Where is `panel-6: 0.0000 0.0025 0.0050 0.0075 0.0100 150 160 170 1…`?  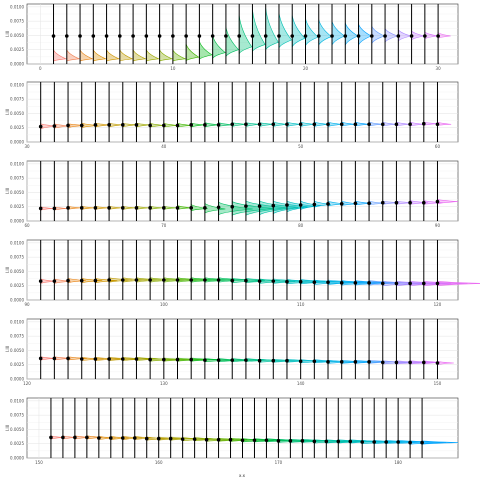
panel-6: 0.0000 0.0025 0.0050 0.0075 0.0100 150 160 170 1… is located at coordinates (232, 431).